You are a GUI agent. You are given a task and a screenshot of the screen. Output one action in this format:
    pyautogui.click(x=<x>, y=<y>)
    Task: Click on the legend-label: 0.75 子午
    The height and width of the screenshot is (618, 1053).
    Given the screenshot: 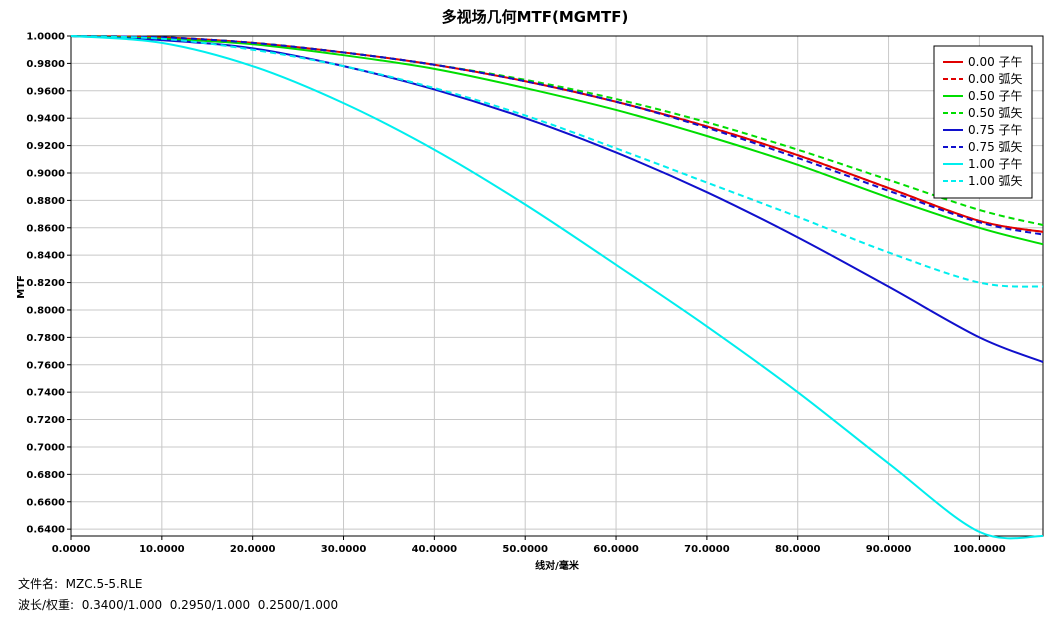 What is the action you would take?
    pyautogui.click(x=995, y=130)
    